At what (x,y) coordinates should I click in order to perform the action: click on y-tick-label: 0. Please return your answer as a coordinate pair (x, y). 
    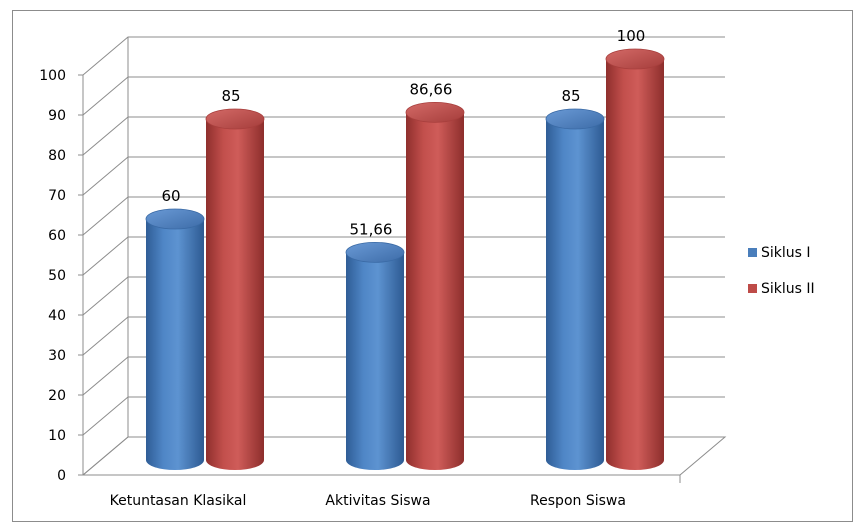
    Looking at the image, I should click on (61, 476).